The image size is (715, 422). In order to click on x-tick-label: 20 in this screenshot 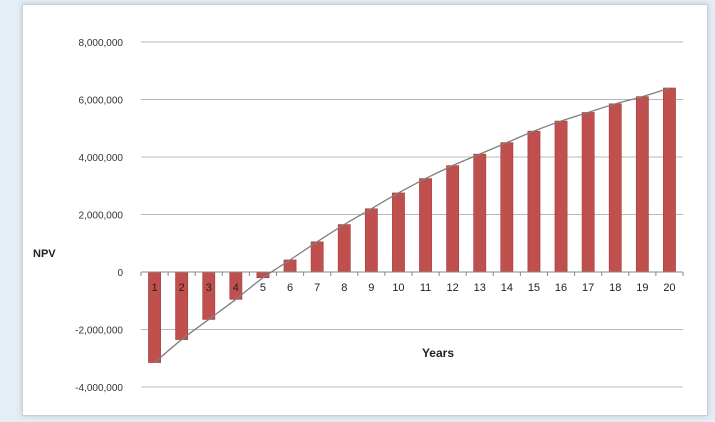, I will do `click(669, 288)`.